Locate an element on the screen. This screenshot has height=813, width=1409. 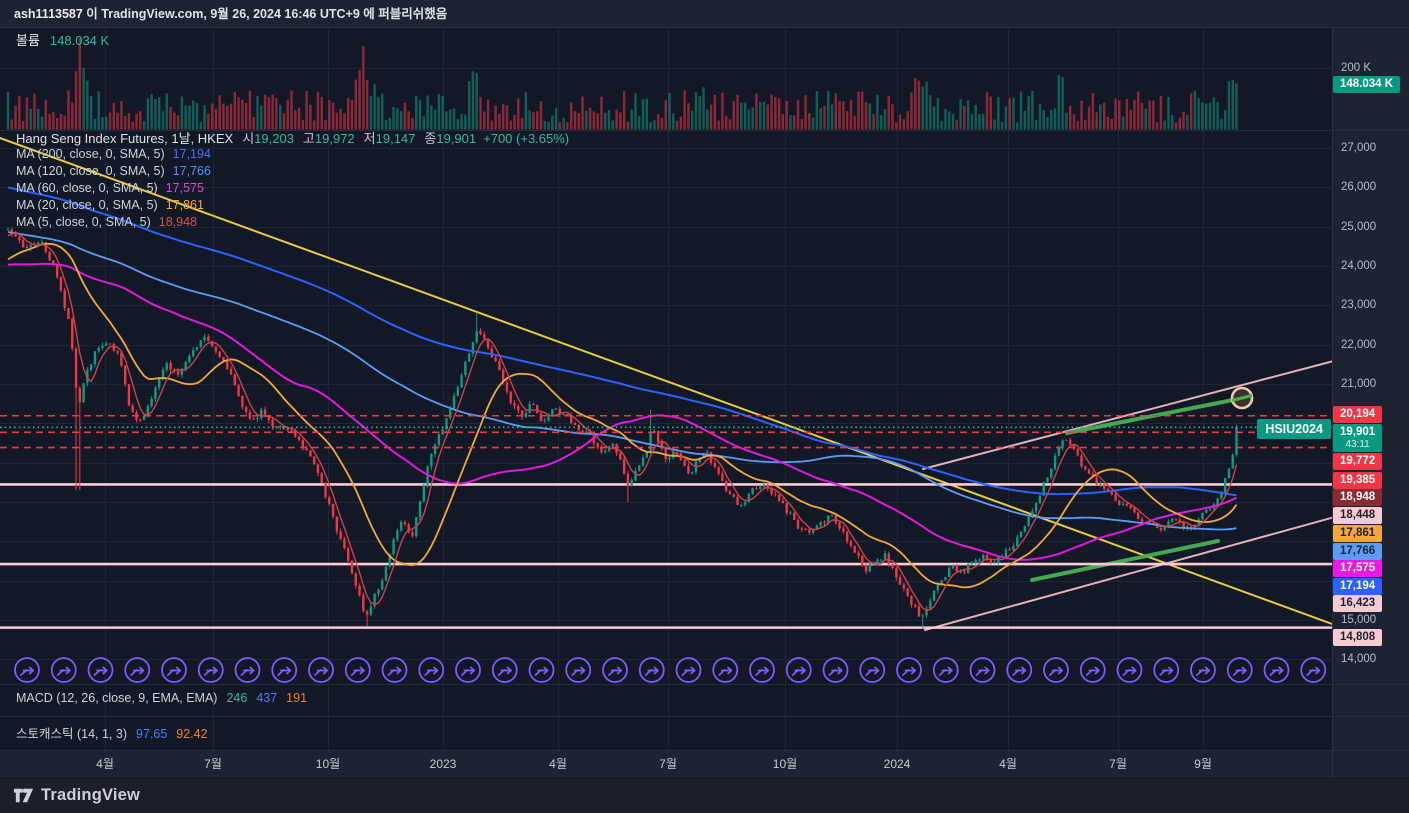
tradingview-footer: TradingView is located at coordinates (76, 795).